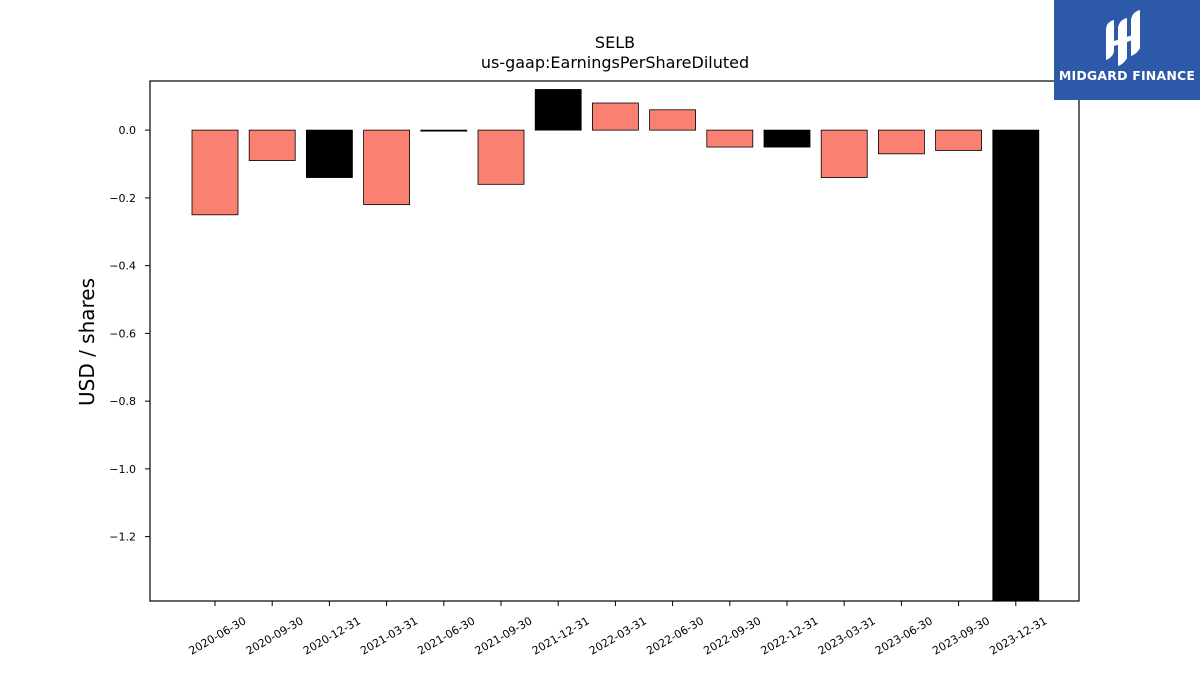  I want to click on y-tick-label: −0.4, so click(122, 266).